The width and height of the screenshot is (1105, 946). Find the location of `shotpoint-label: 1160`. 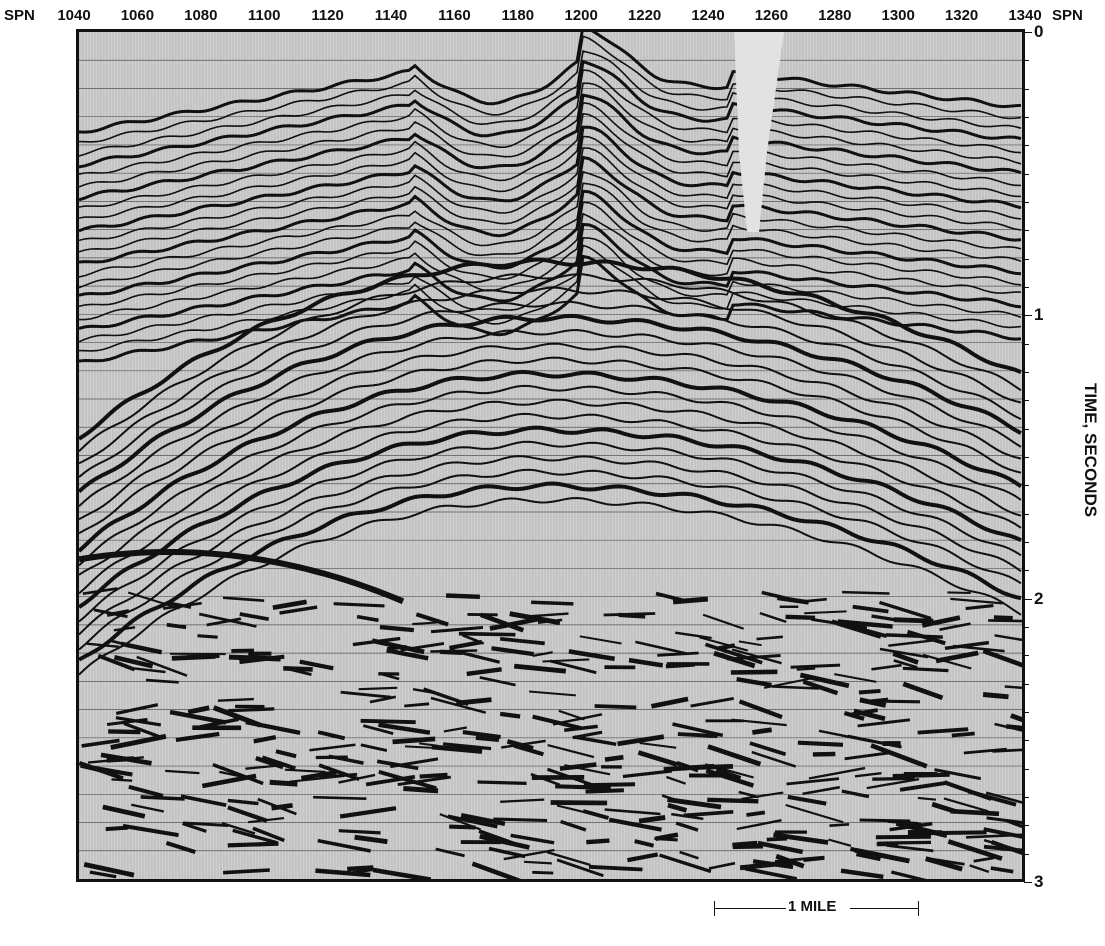

shotpoint-label: 1160 is located at coordinates (454, 15).